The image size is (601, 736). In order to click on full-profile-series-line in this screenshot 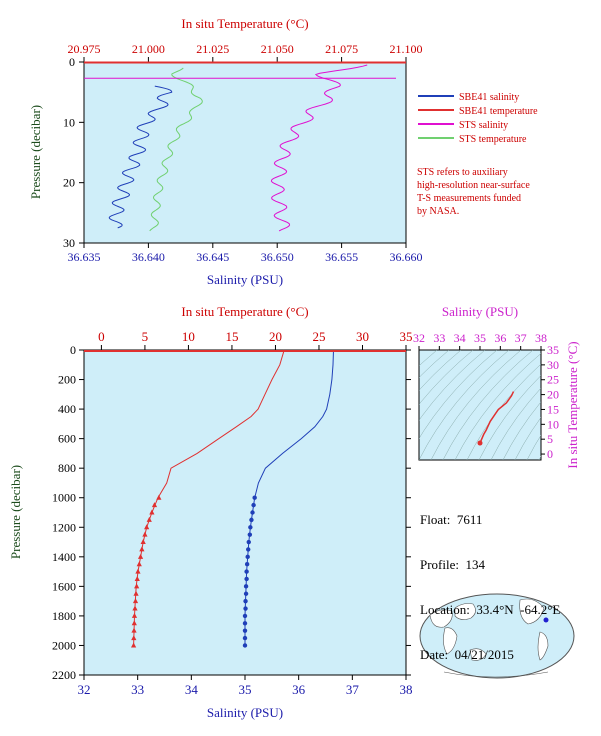, I will do `click(209, 497)`.